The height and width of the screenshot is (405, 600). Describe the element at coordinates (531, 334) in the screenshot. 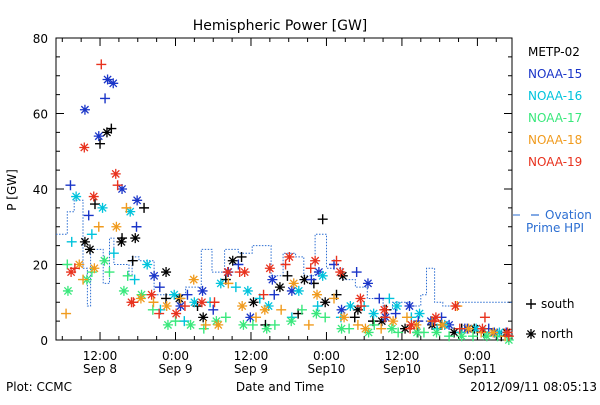

I see `legend-north-marker` at that location.